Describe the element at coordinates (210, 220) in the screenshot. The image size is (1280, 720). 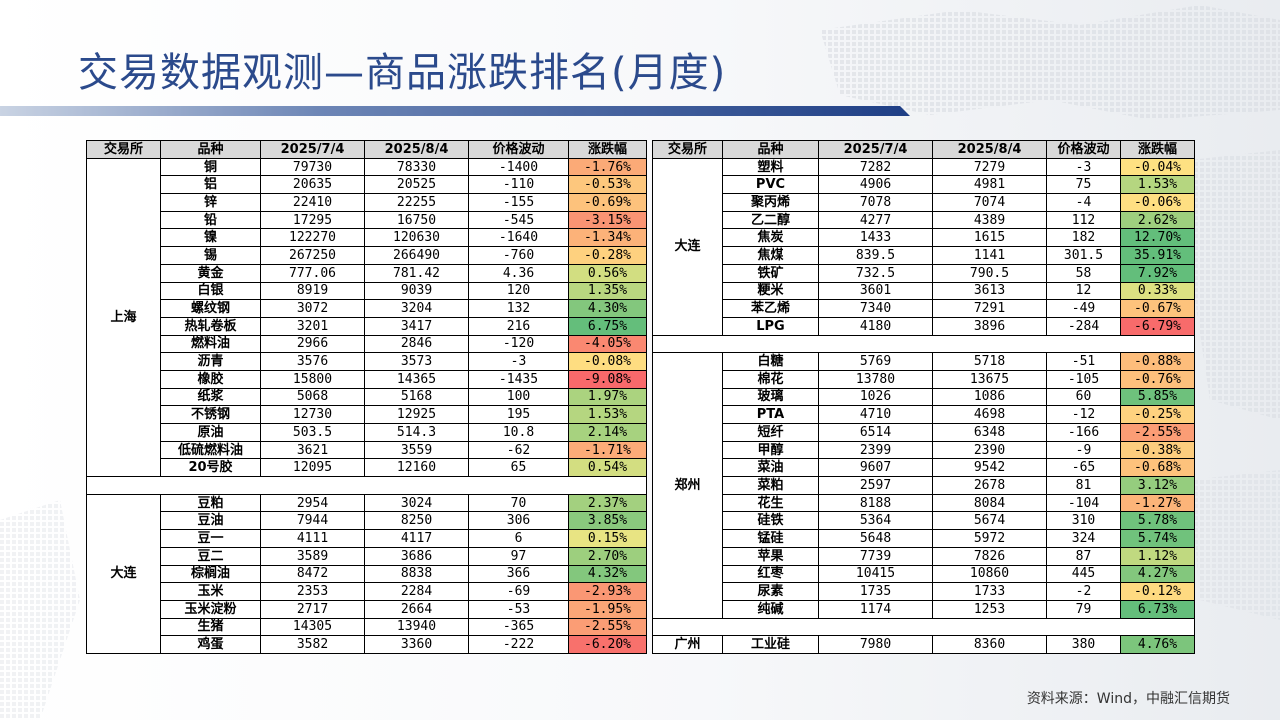
I see `variety-cell: 铅` at that location.